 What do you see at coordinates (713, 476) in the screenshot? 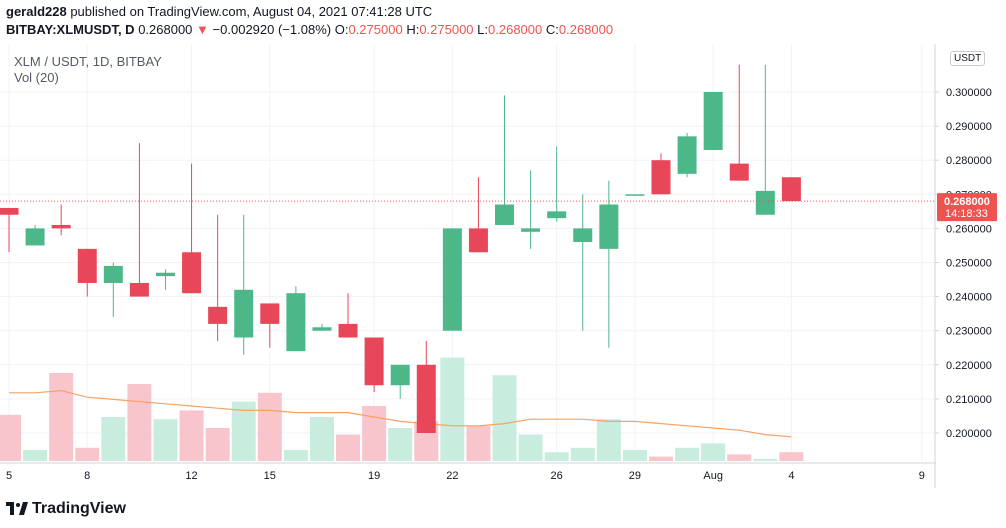
I see `time-tick-label: Aug` at bounding box center [713, 476].